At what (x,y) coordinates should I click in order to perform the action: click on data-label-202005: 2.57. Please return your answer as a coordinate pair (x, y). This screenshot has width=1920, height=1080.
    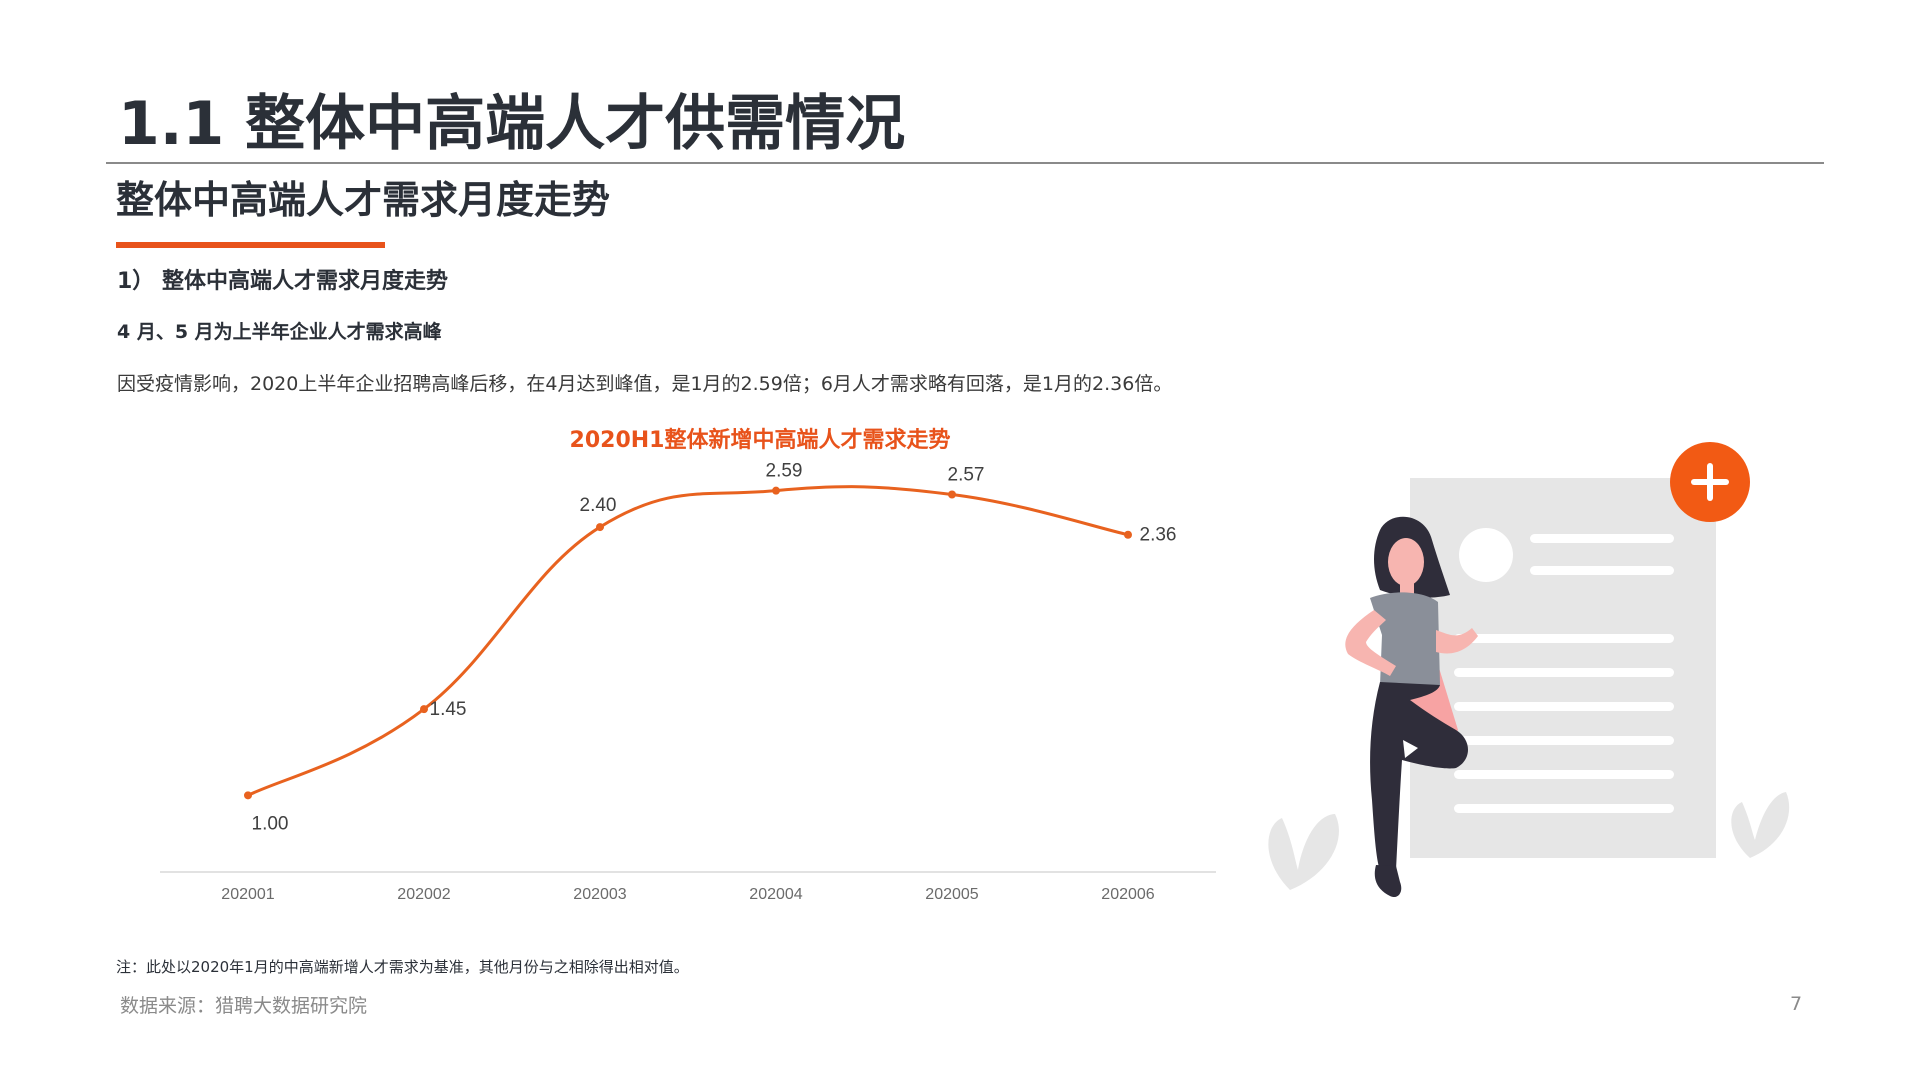
    Looking at the image, I should click on (966, 474).